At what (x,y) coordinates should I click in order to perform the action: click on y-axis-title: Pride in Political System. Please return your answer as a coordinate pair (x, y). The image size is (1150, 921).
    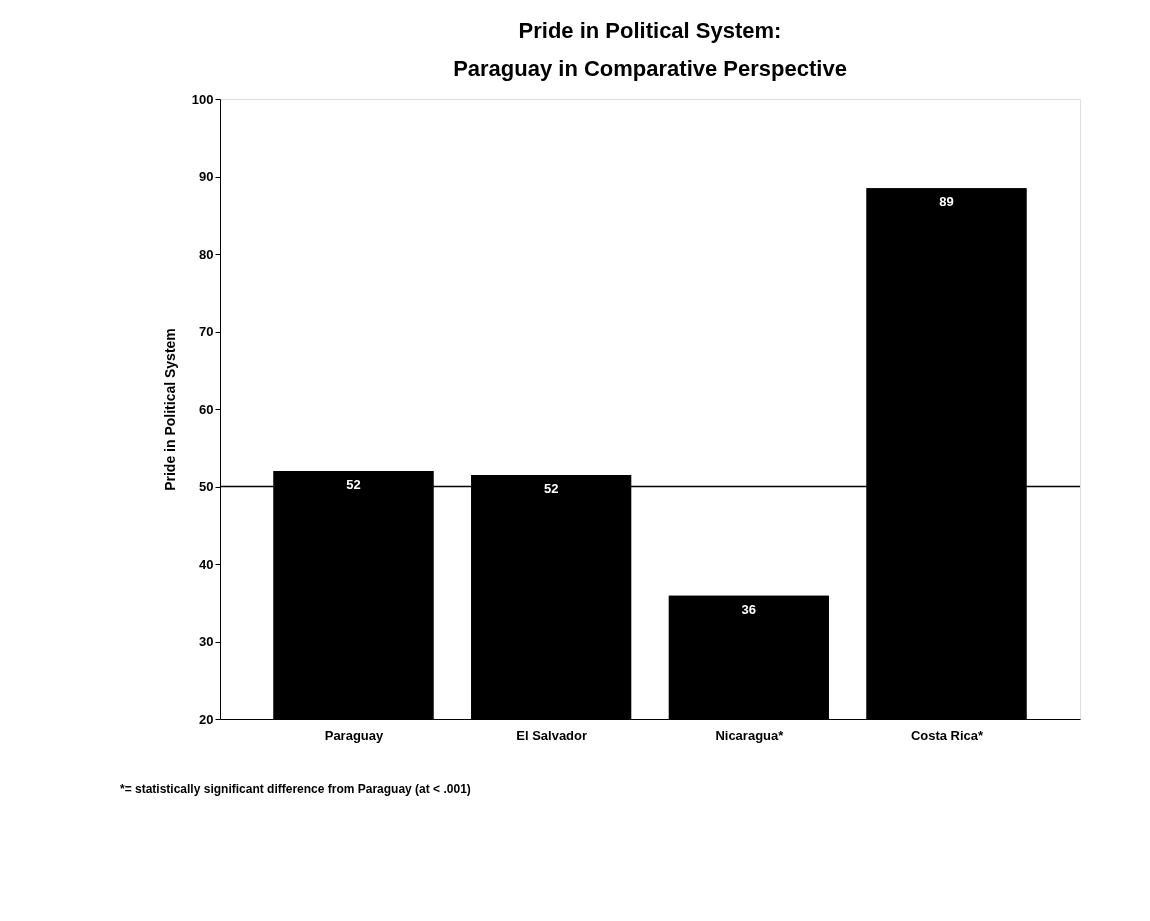
    Looking at the image, I should click on (169, 409).